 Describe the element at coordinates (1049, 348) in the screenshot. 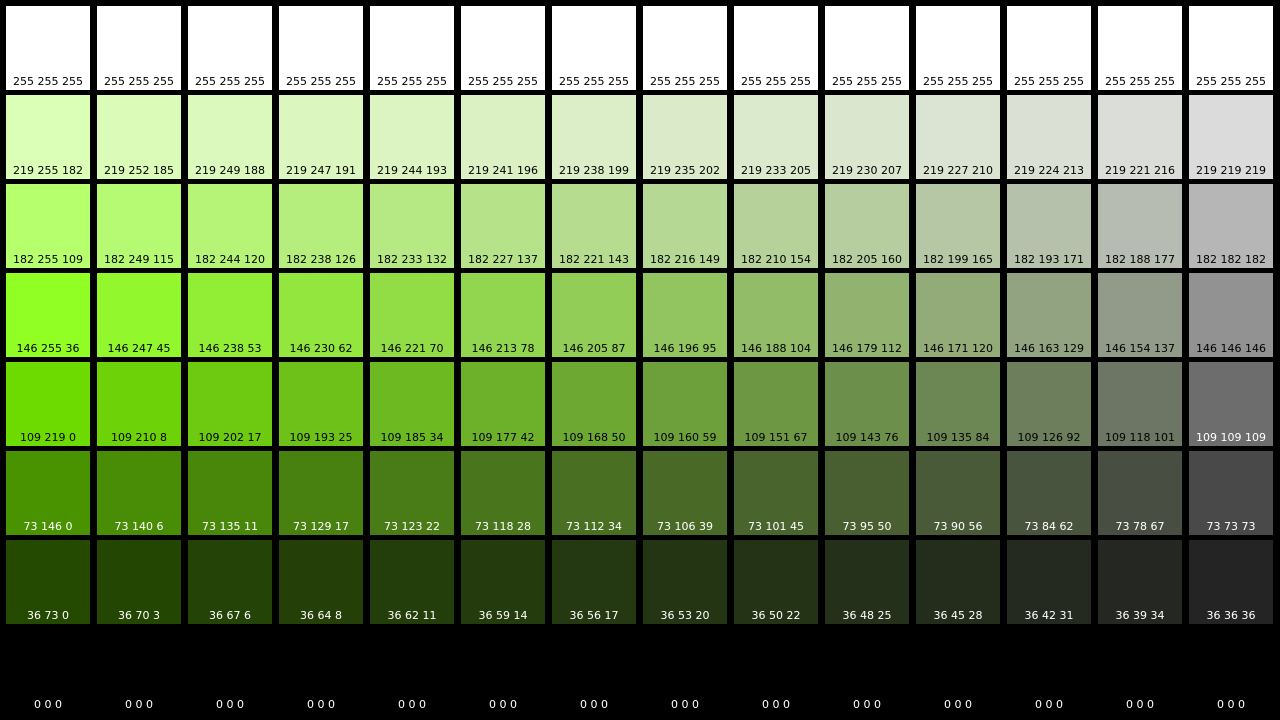

I see `swatch-rgb-label: 146 163 129` at that location.